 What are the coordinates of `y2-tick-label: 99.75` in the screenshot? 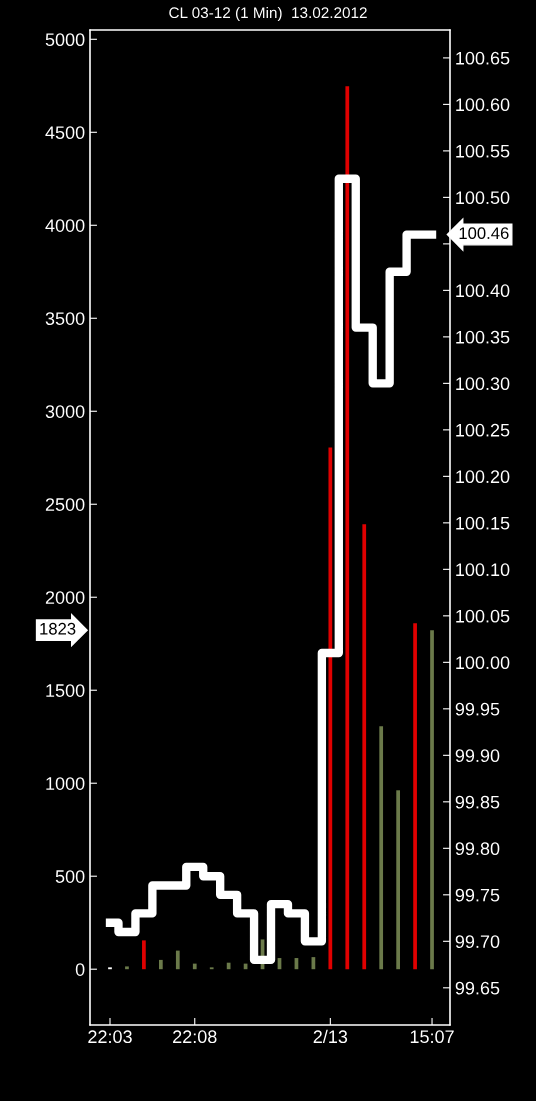 It's located at (477, 895).